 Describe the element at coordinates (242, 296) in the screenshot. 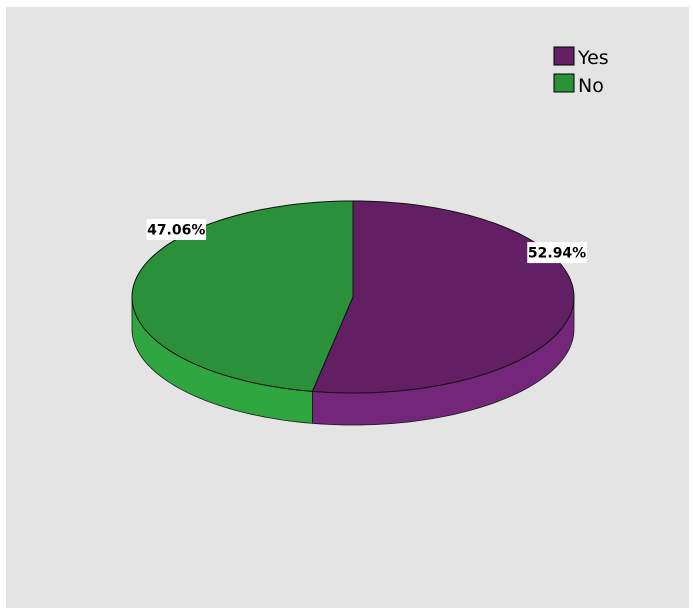

I see `pie-slice-no` at that location.